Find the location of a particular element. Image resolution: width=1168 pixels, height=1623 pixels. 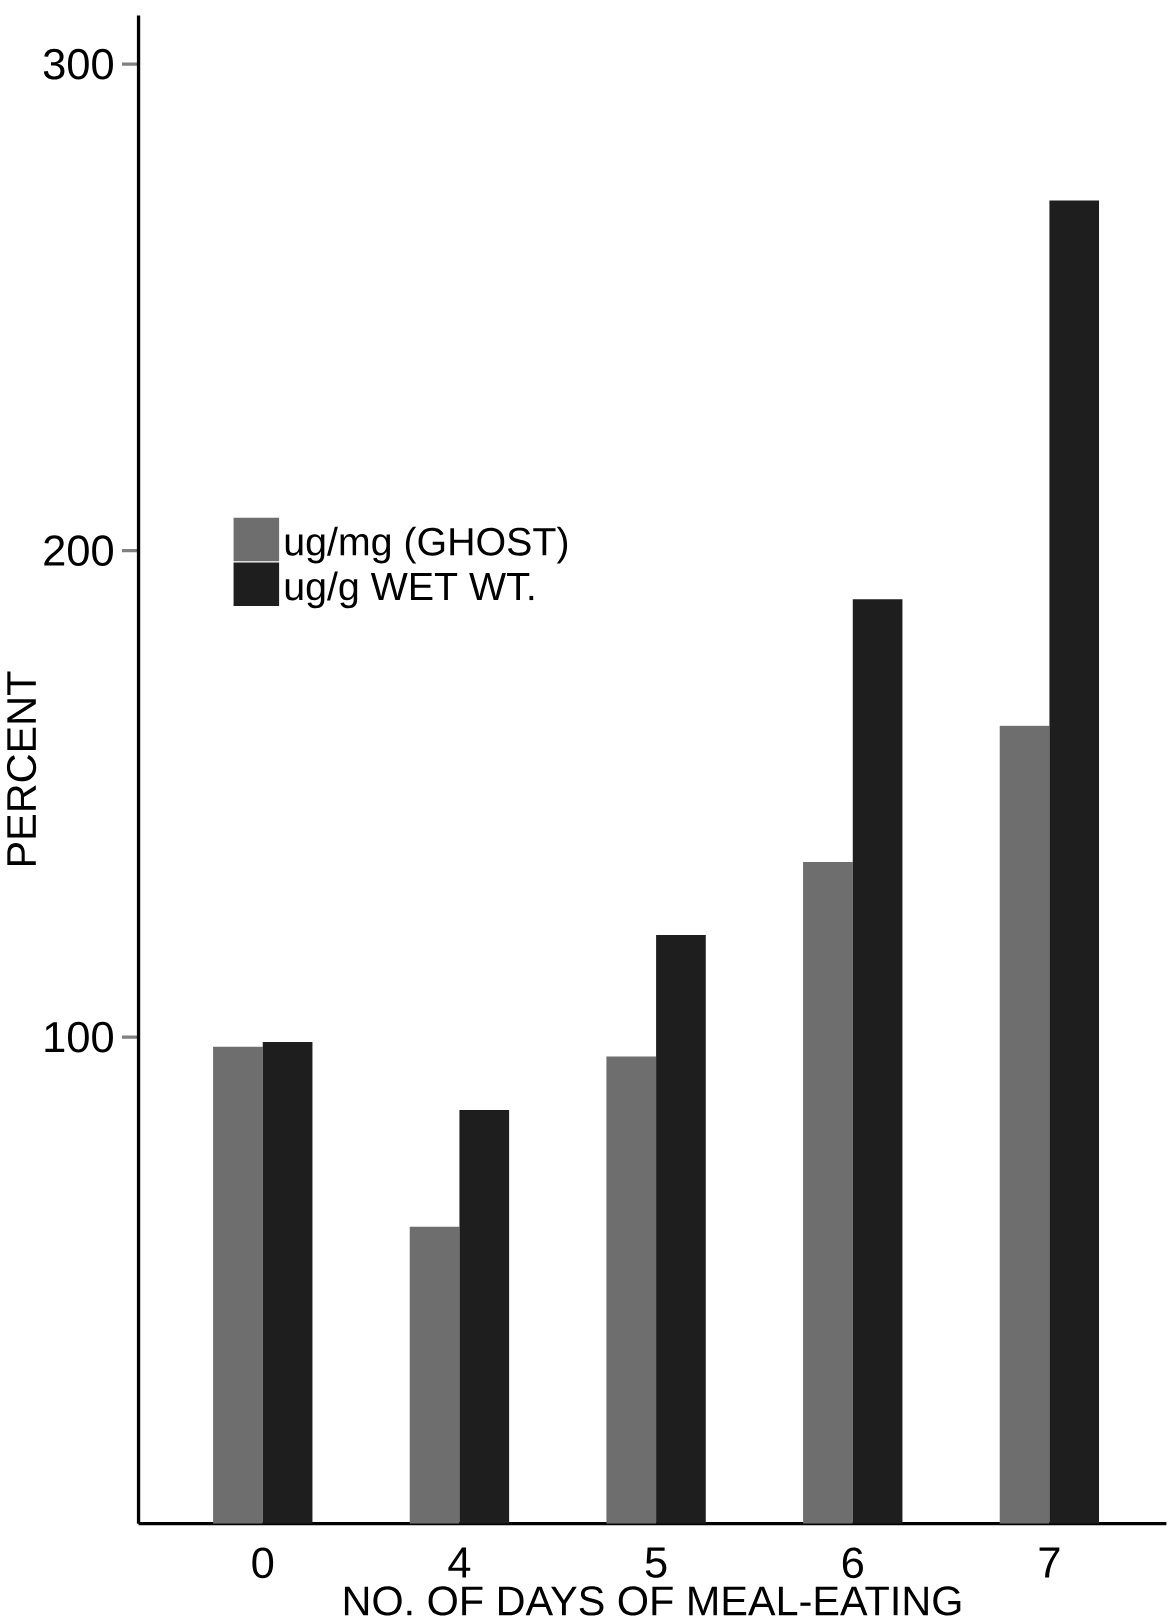

x-tick-label: 7 is located at coordinates (1049, 1562).